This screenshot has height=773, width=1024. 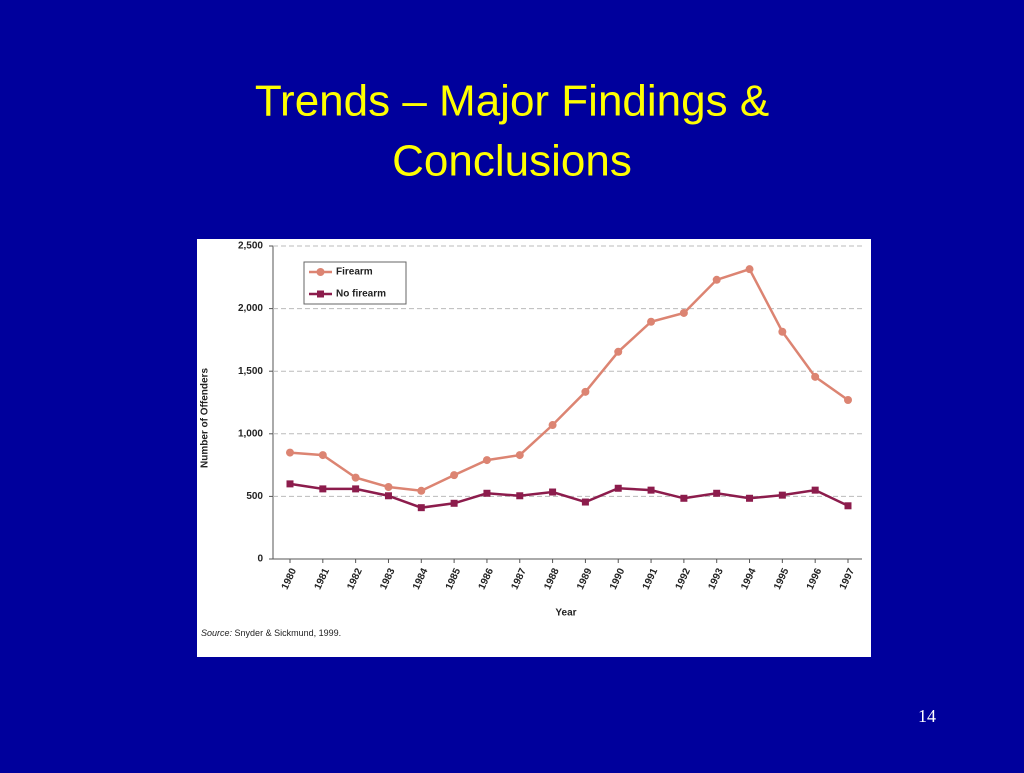 I want to click on page-number: 14, so click(x=927, y=716).